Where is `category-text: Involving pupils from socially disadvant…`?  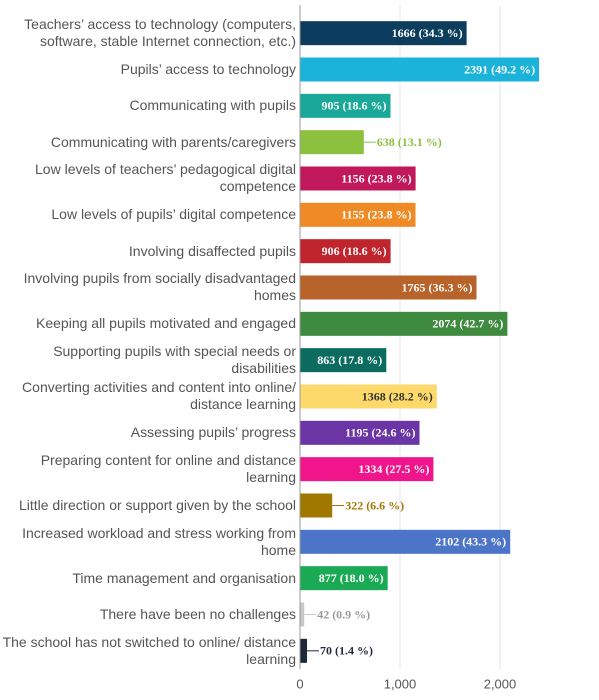 category-text: Involving pupils from socially disadvant… is located at coordinates (159, 287).